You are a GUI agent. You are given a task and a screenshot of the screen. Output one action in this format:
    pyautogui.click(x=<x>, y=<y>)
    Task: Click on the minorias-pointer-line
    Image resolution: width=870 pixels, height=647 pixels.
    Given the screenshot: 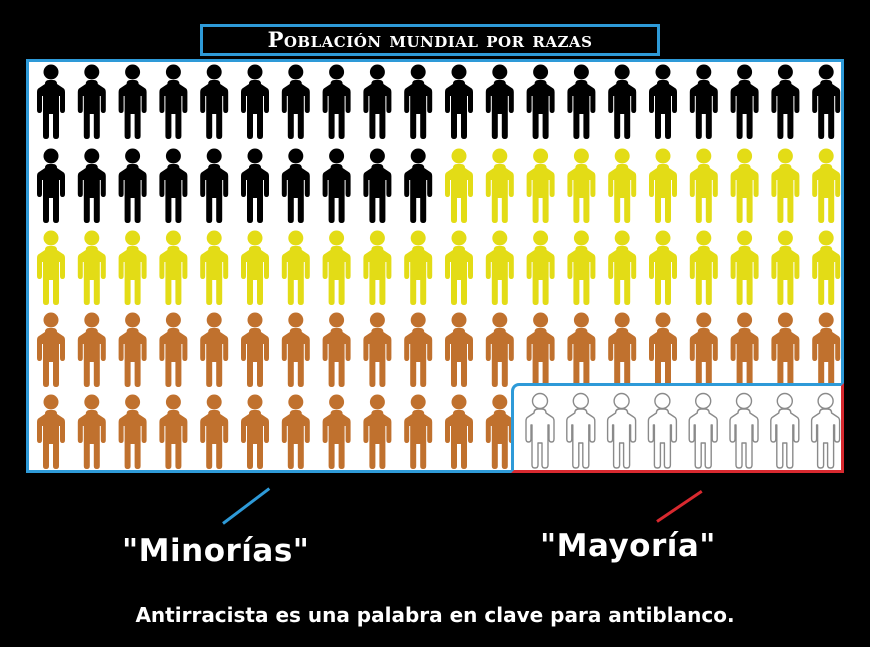 What is the action you would take?
    pyautogui.click(x=246, y=506)
    